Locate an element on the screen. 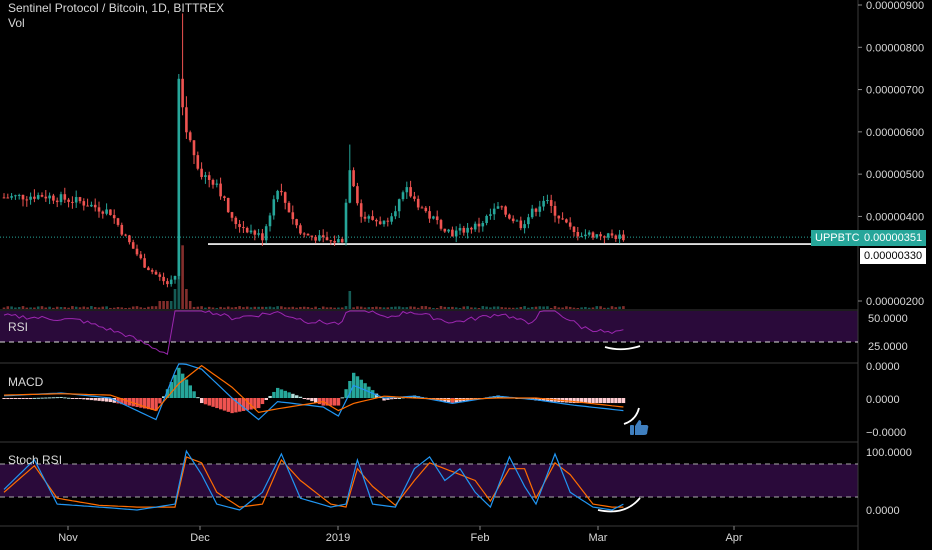 This screenshot has width=932, height=550. price-tick-label: 0.00000900 is located at coordinates (895, 6).